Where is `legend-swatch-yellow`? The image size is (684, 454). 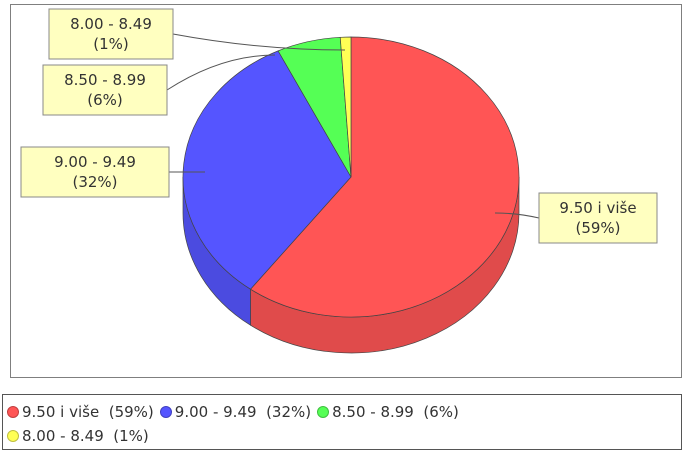
legend-swatch-yellow is located at coordinates (13, 436).